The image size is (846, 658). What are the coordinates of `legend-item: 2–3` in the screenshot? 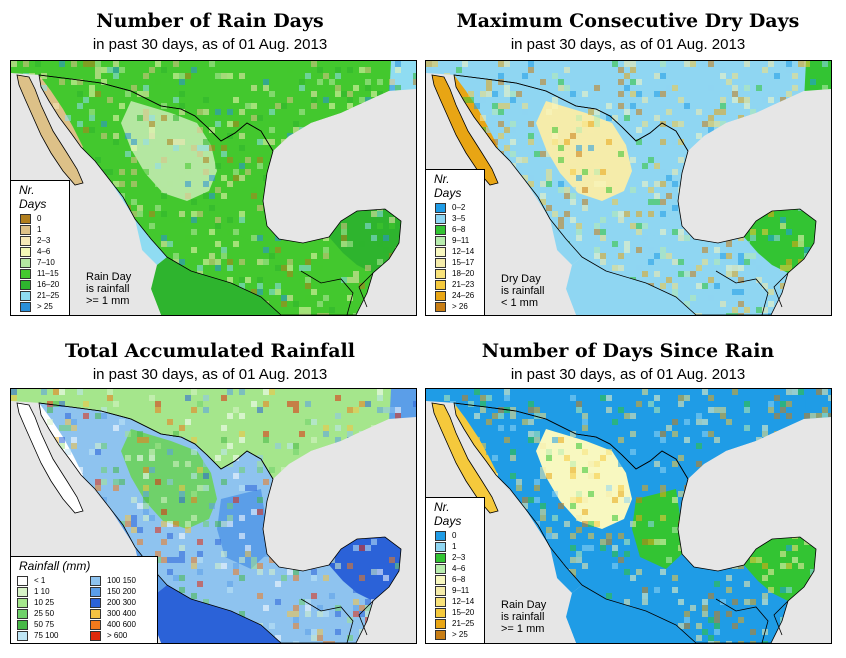 It's located at (455, 557).